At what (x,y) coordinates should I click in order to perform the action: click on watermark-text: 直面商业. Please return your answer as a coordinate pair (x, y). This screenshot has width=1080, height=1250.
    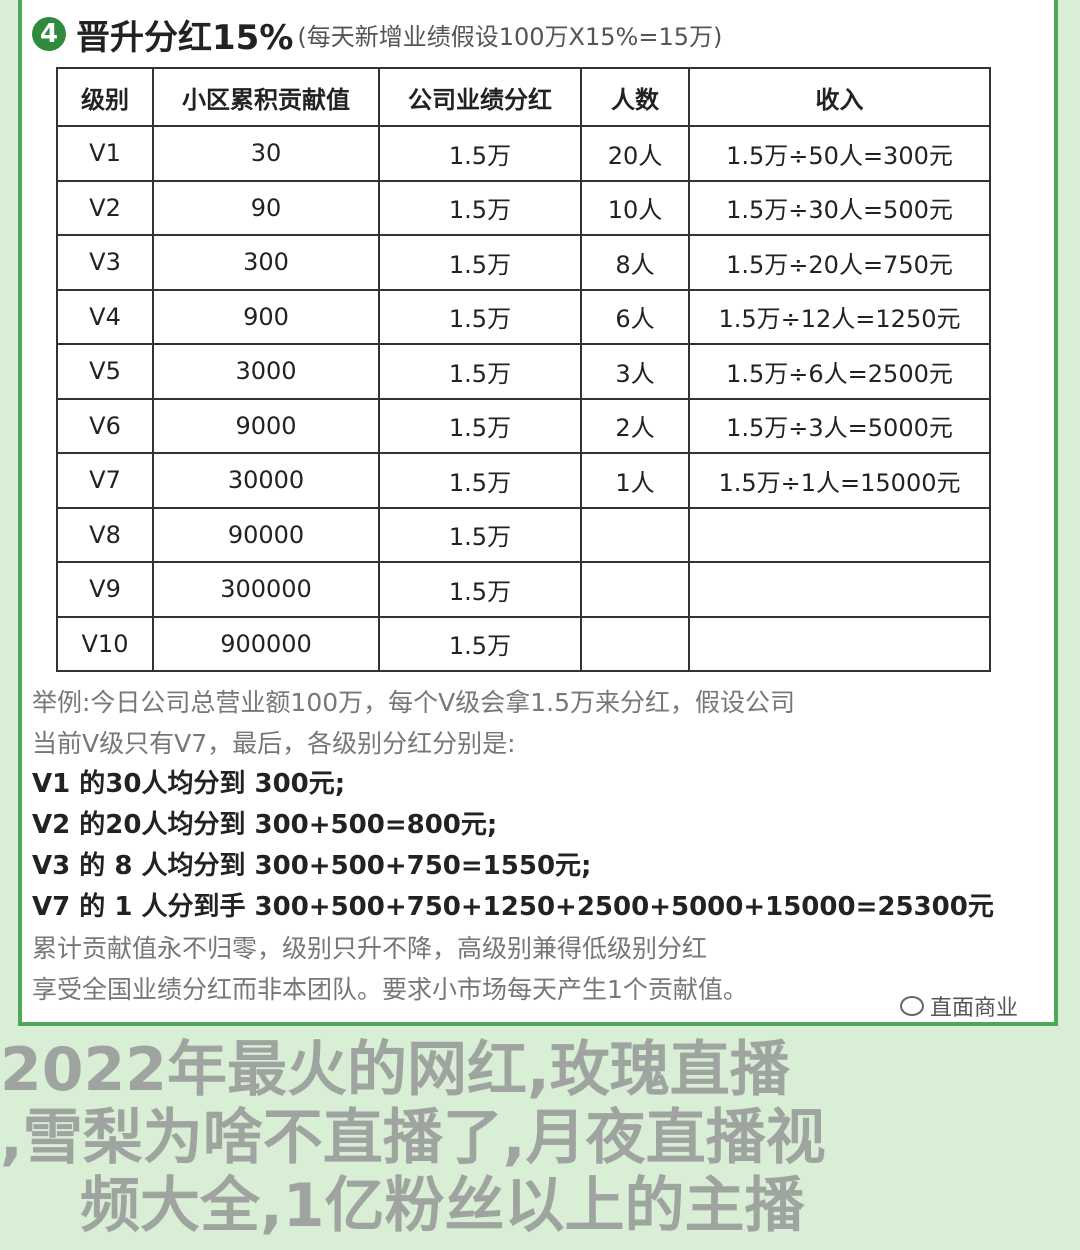
    Looking at the image, I should click on (974, 1008).